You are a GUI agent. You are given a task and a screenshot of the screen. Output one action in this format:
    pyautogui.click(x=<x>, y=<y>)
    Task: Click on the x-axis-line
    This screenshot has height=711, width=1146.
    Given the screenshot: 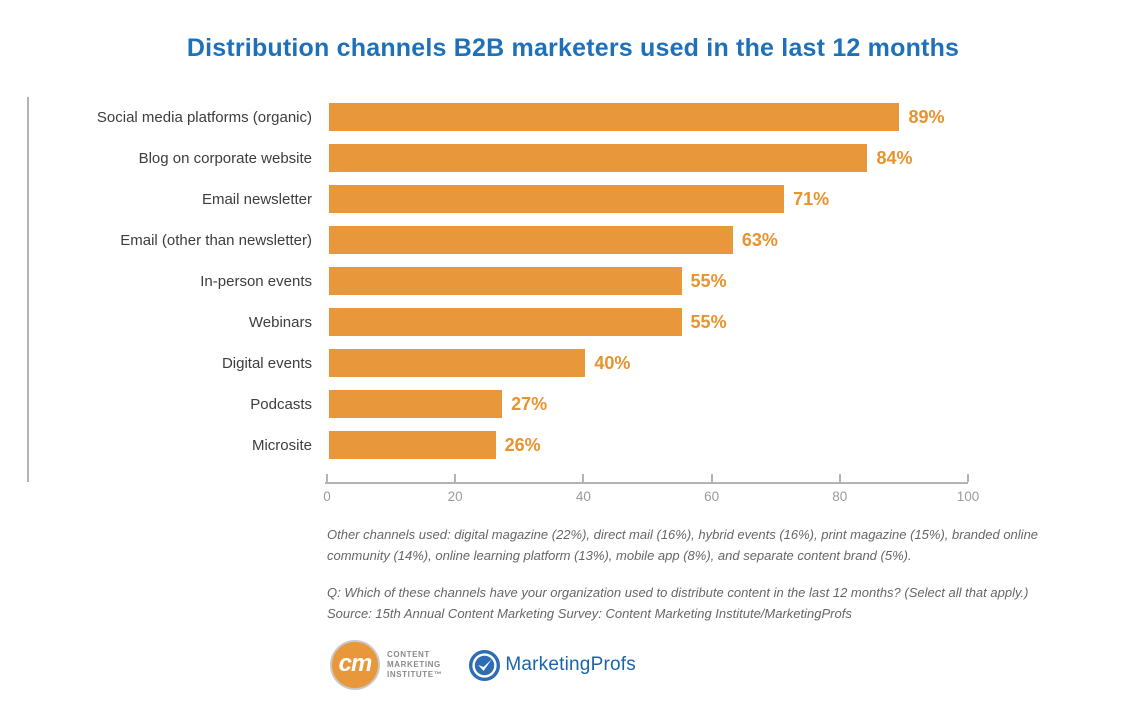 What is the action you would take?
    pyautogui.click(x=646, y=483)
    